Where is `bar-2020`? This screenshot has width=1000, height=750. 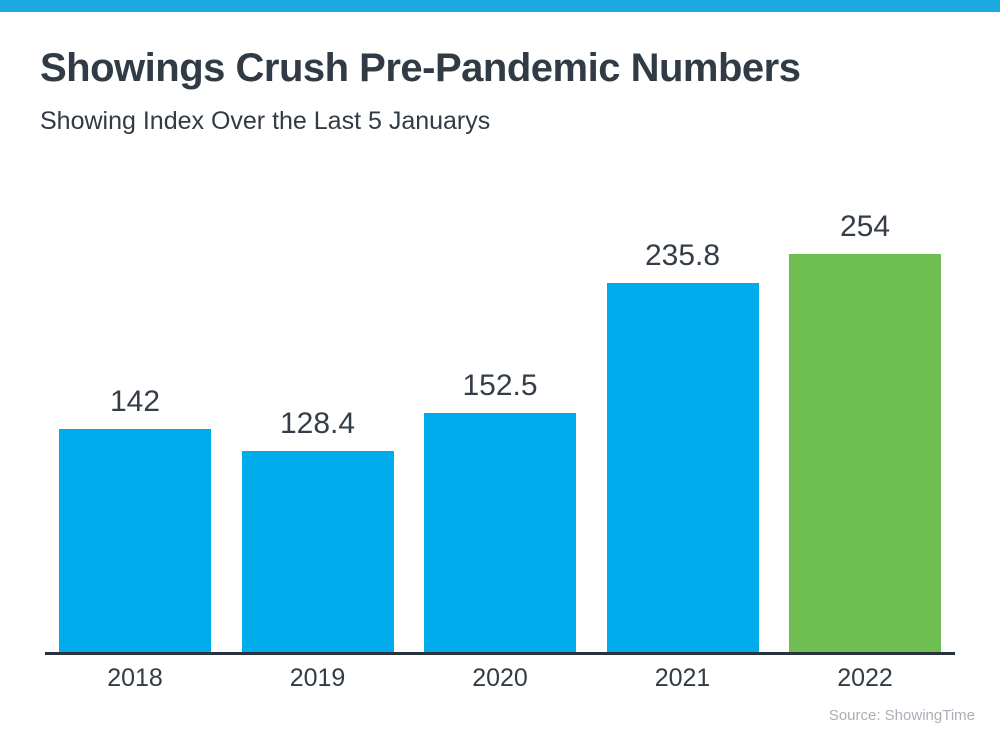
bar-2020 is located at coordinates (500, 532).